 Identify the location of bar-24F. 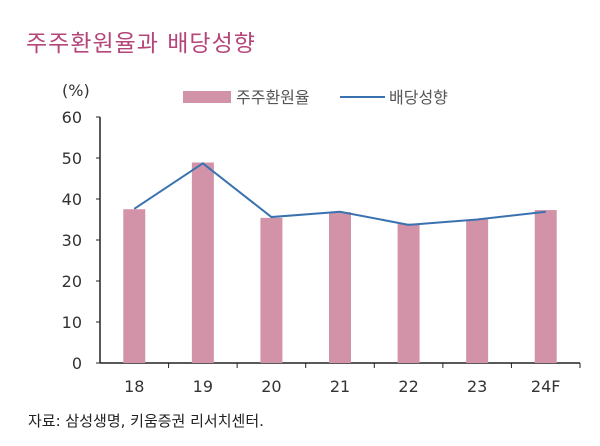
(545, 286).